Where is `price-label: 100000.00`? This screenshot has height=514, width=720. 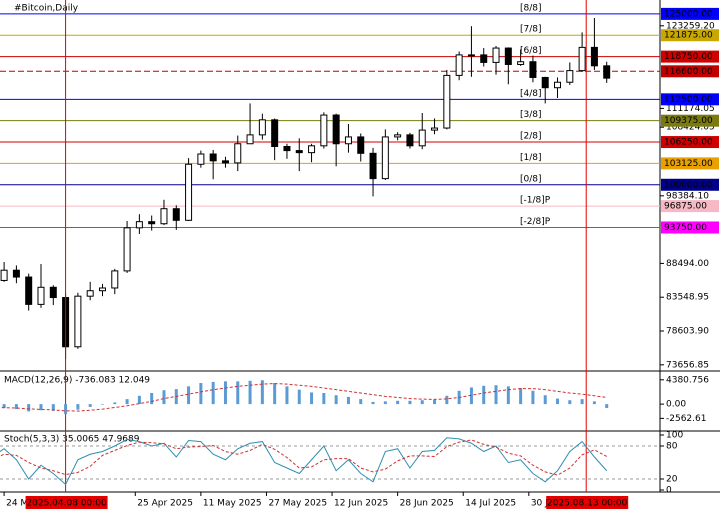
price-label: 100000.00 is located at coordinates (688, 185).